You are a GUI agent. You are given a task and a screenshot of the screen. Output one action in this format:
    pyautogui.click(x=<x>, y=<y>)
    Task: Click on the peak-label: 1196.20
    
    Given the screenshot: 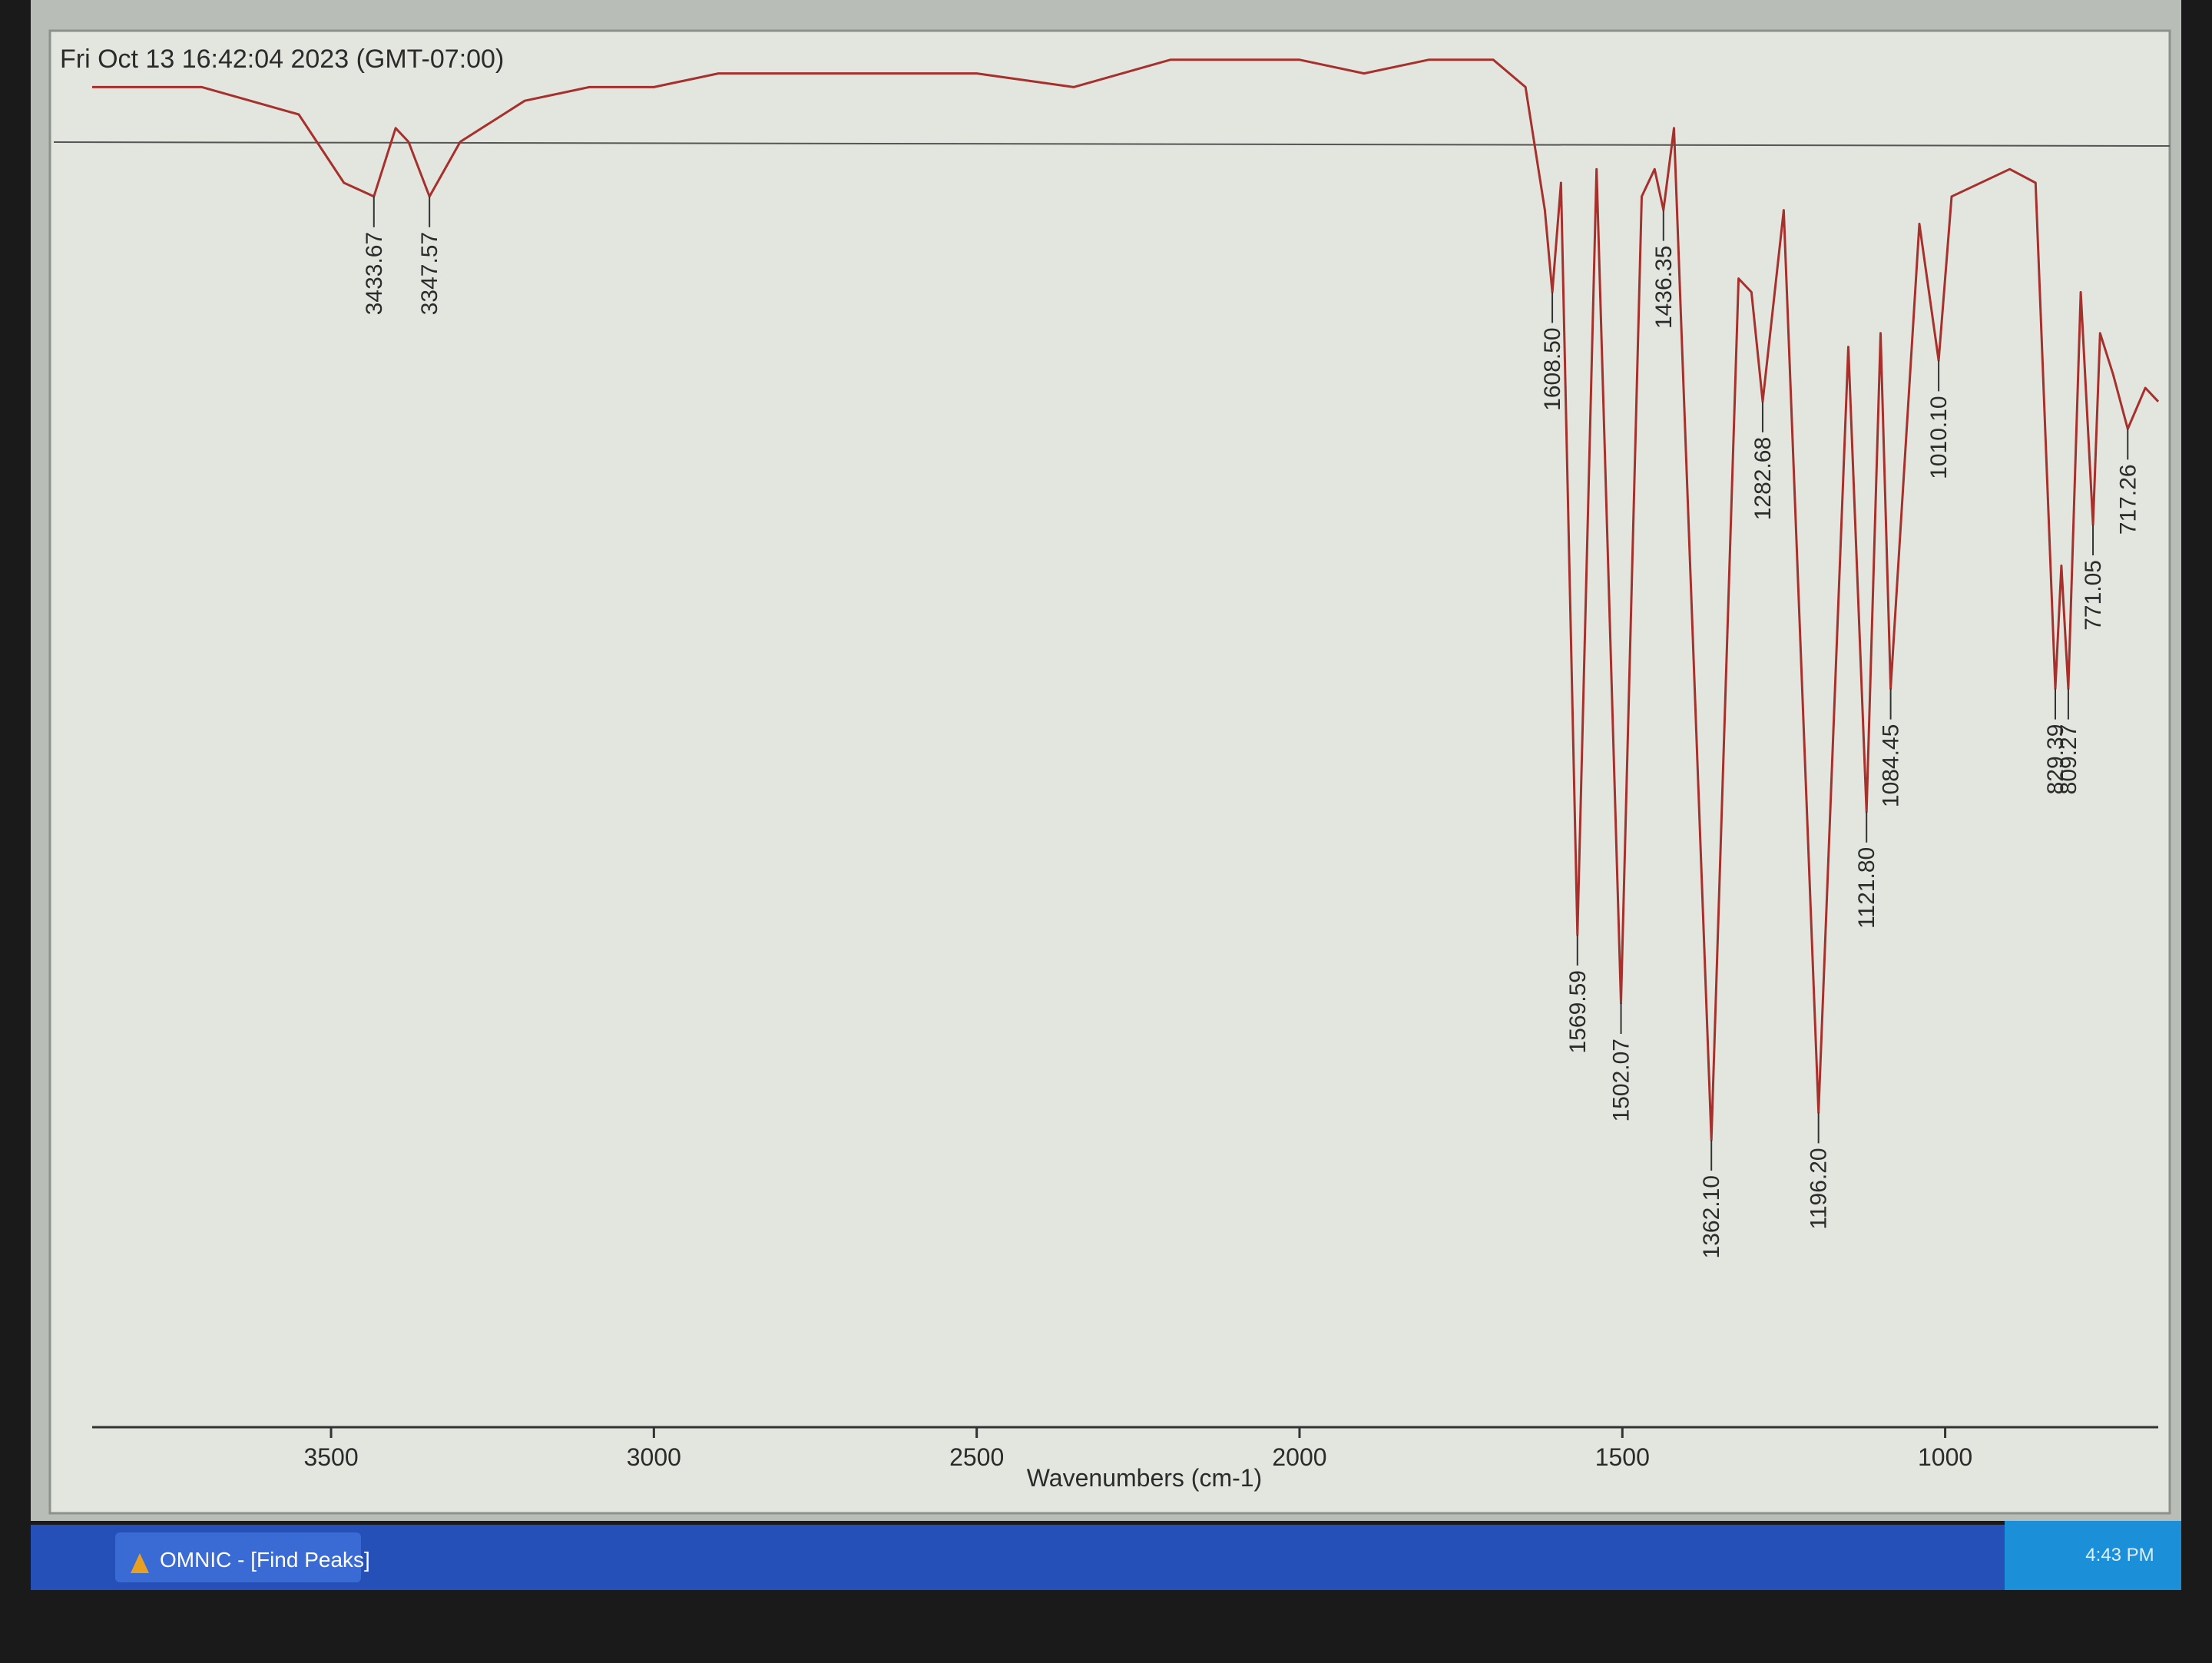 What is the action you would take?
    pyautogui.click(x=1819, y=1189)
    